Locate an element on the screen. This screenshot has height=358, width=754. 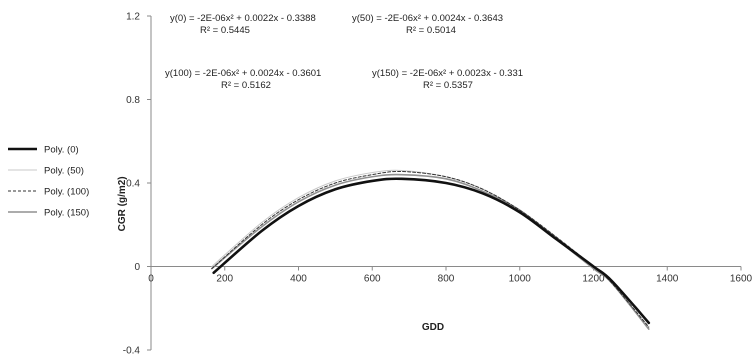
annotation-r2-2: R² = 0.5162 is located at coordinates (246, 85).